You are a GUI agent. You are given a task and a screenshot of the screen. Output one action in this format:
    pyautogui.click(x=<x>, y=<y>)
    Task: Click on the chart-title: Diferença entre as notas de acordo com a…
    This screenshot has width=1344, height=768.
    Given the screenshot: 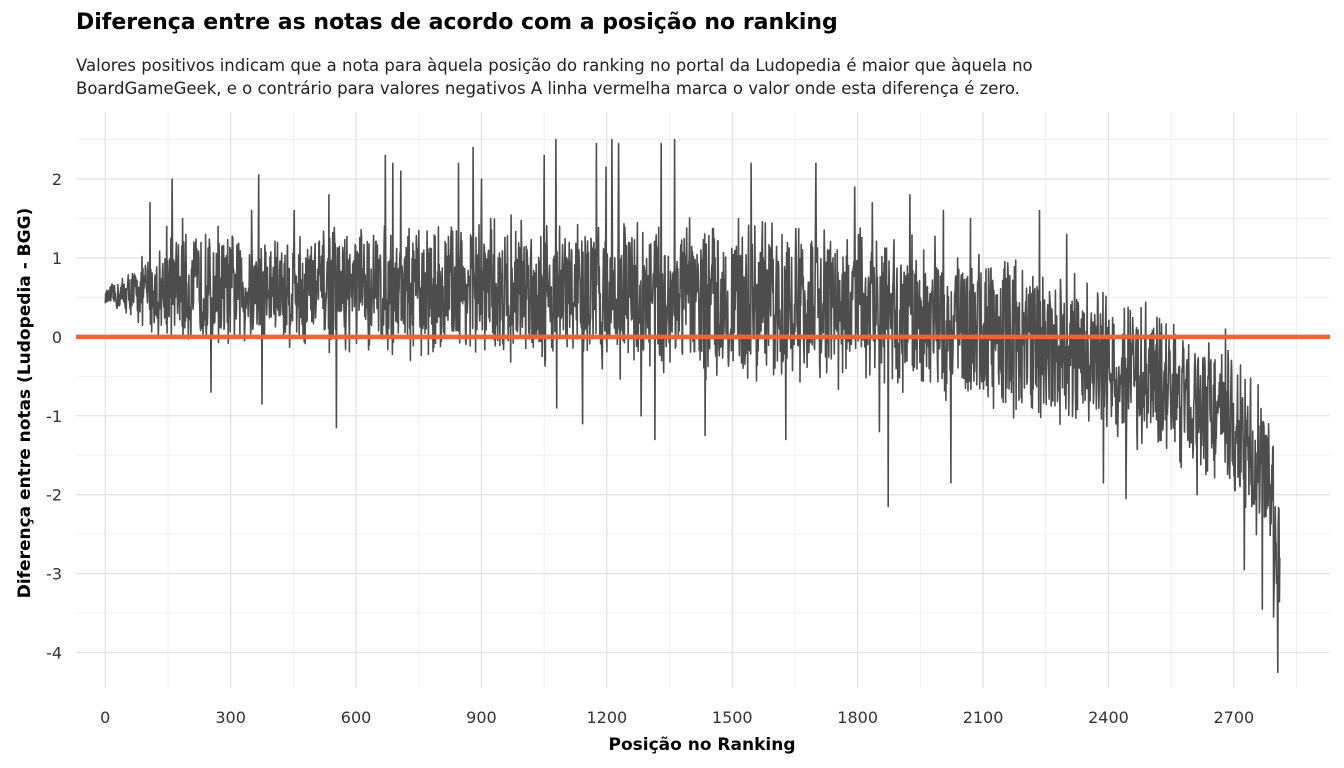 What is the action you would take?
    pyautogui.click(x=457, y=22)
    